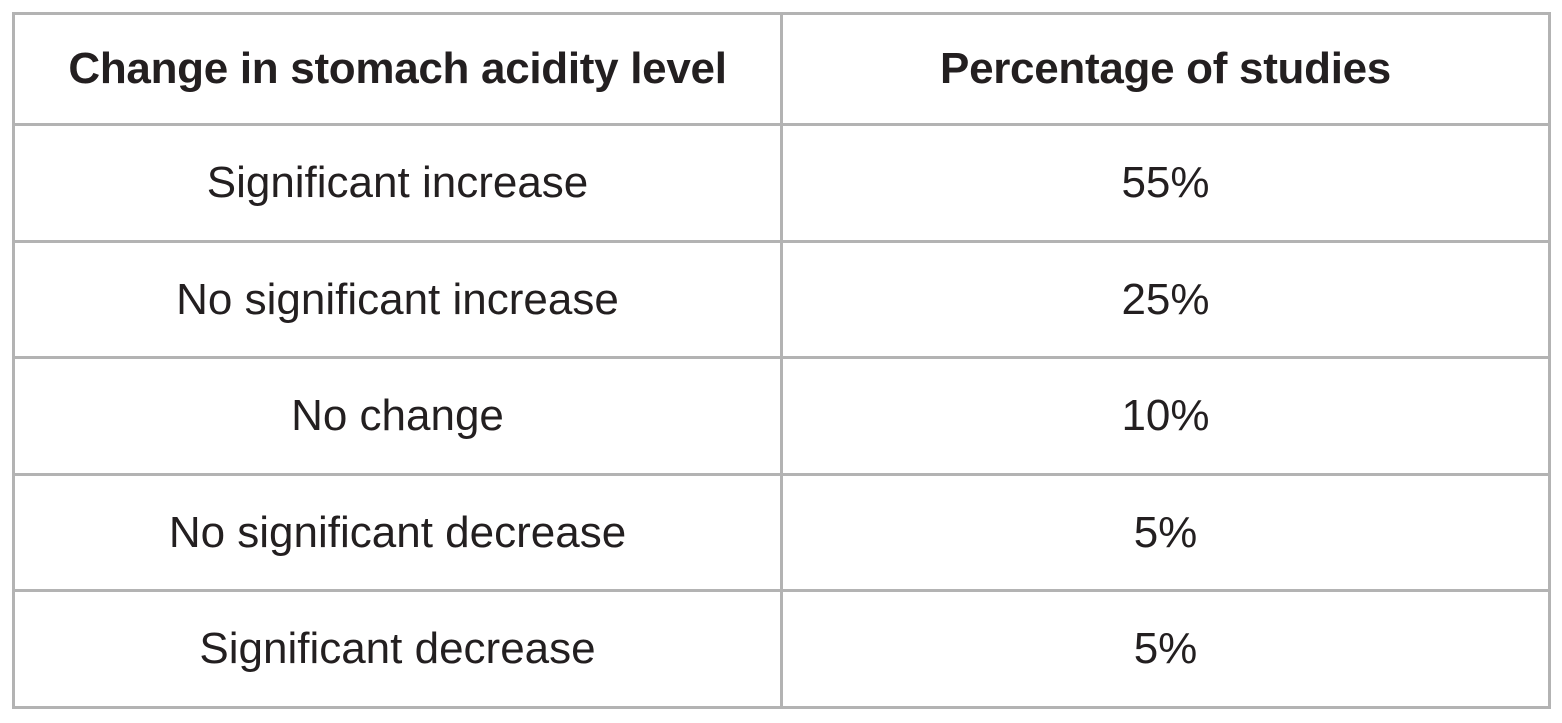 The image size is (1562, 723). What do you see at coordinates (1165, 299) in the screenshot?
I see `cell-percentage: 25%` at bounding box center [1165, 299].